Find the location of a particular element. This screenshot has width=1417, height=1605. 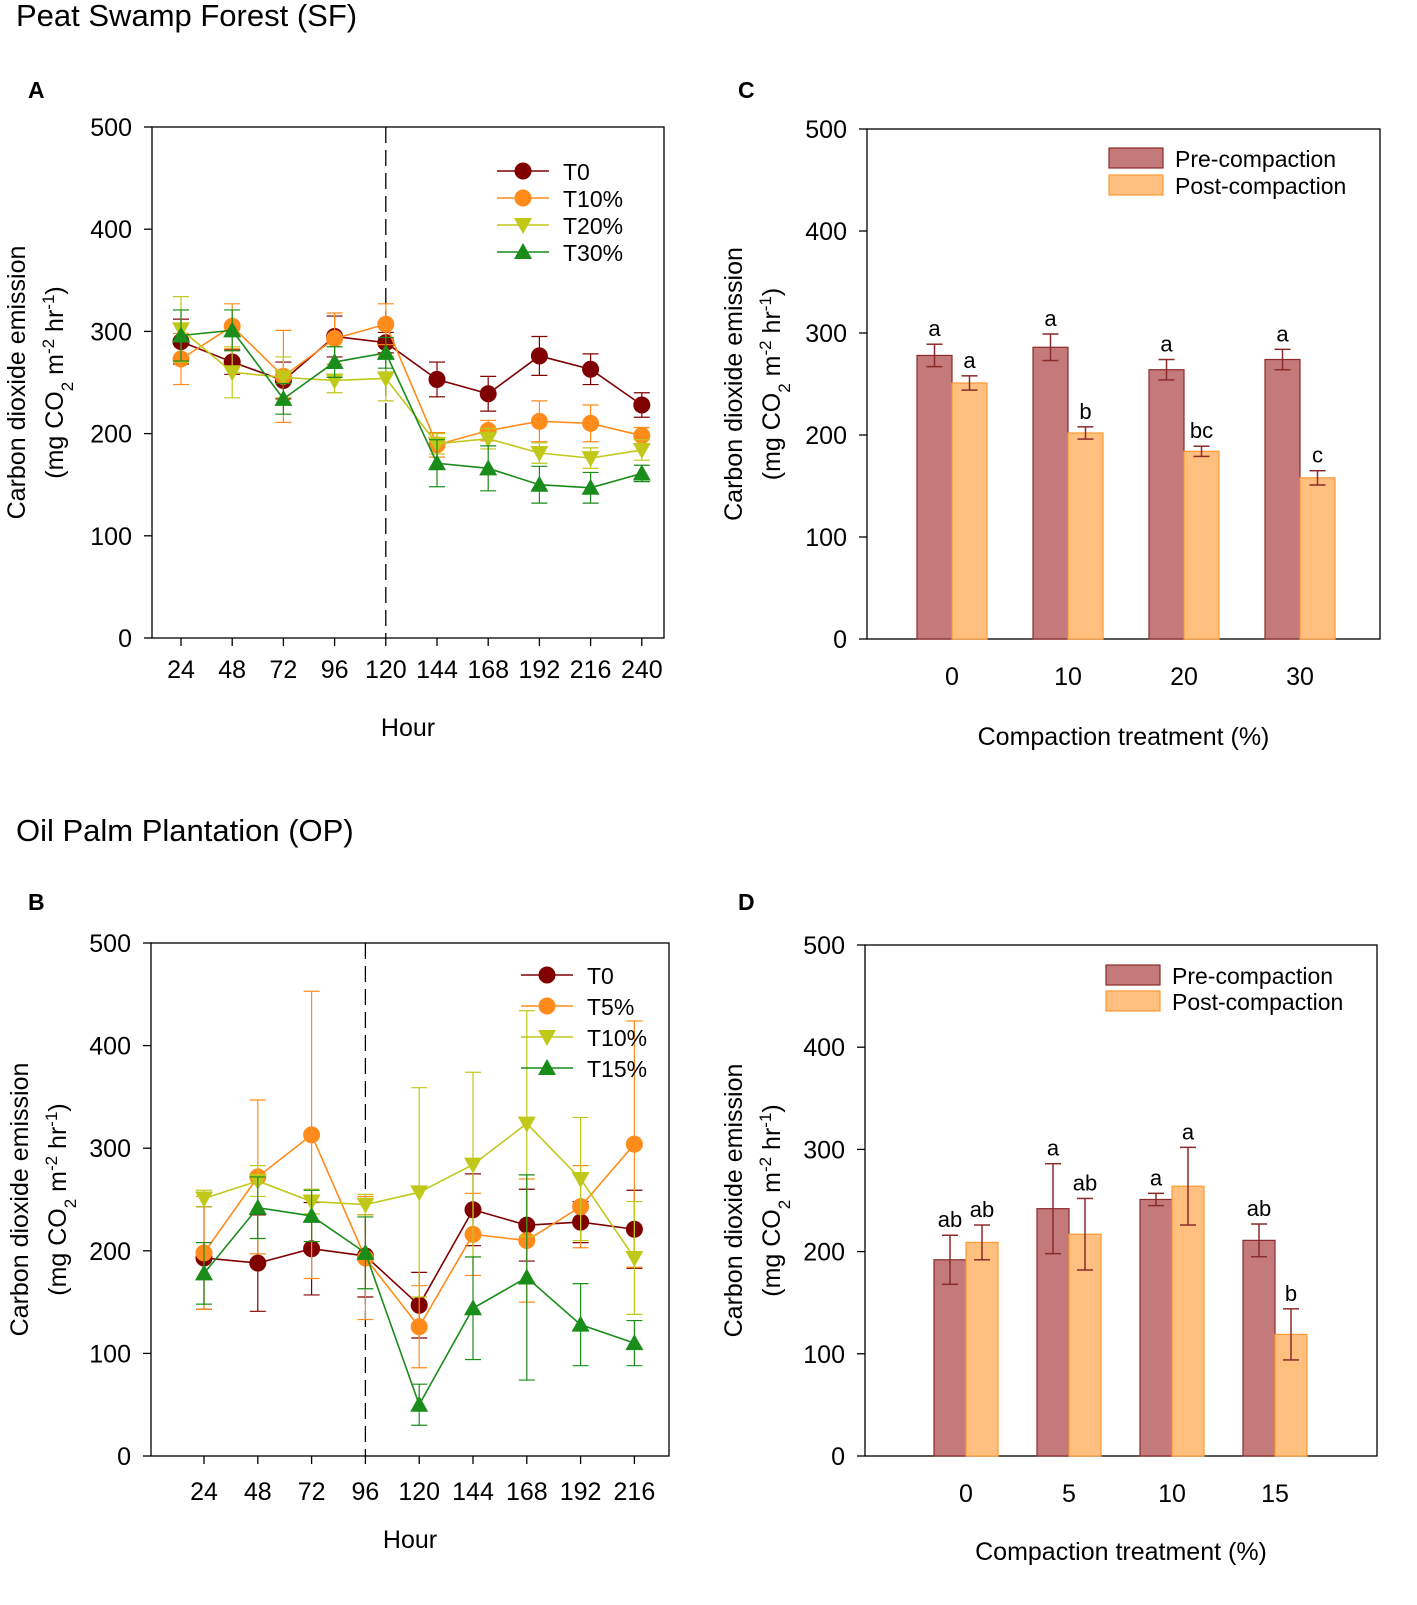

panel-a-plot-frame is located at coordinates (408, 382).